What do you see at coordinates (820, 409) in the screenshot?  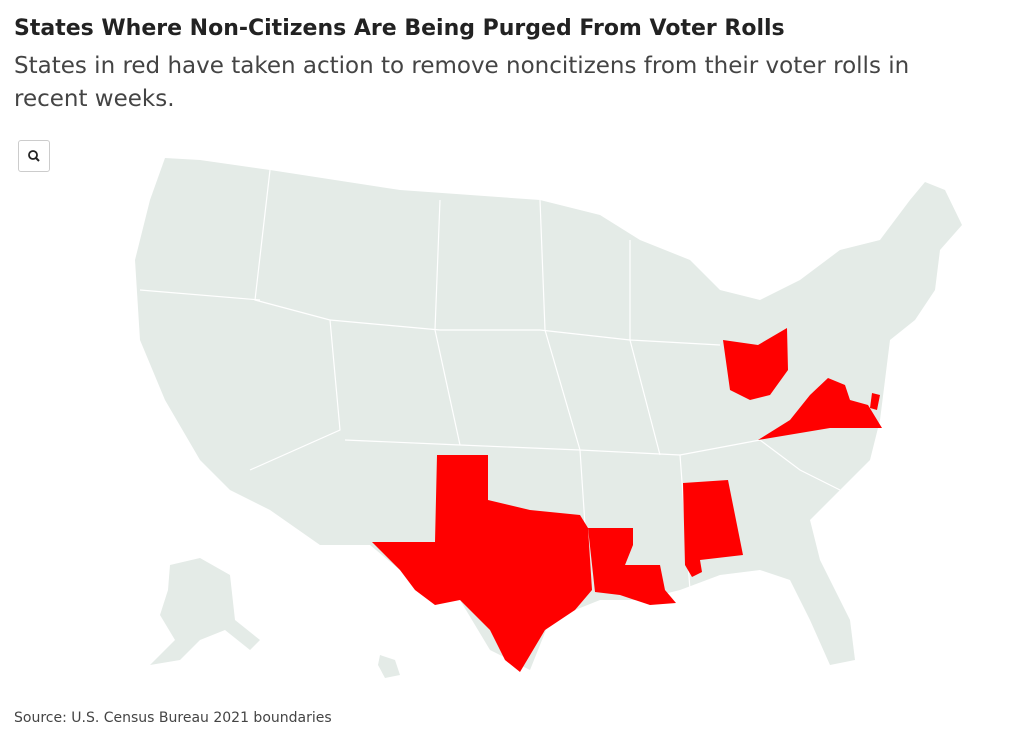 I see `virginia` at bounding box center [820, 409].